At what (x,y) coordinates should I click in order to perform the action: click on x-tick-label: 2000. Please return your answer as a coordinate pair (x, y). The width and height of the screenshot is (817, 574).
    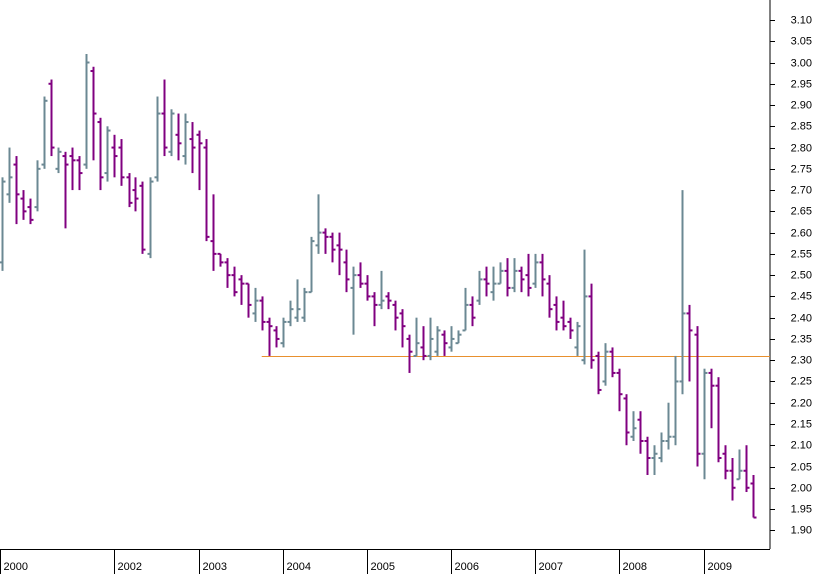
    Looking at the image, I should click on (16, 567).